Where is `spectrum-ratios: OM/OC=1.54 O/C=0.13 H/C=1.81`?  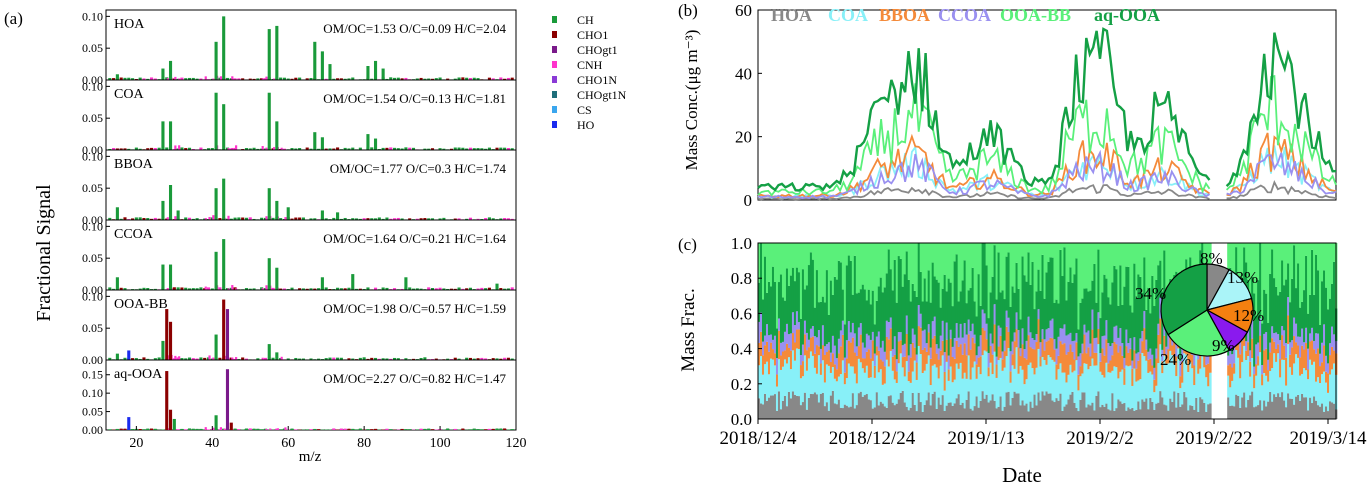
spectrum-ratios: OM/OC=1.54 O/C=0.13 H/C=1.81 is located at coordinates (414, 98).